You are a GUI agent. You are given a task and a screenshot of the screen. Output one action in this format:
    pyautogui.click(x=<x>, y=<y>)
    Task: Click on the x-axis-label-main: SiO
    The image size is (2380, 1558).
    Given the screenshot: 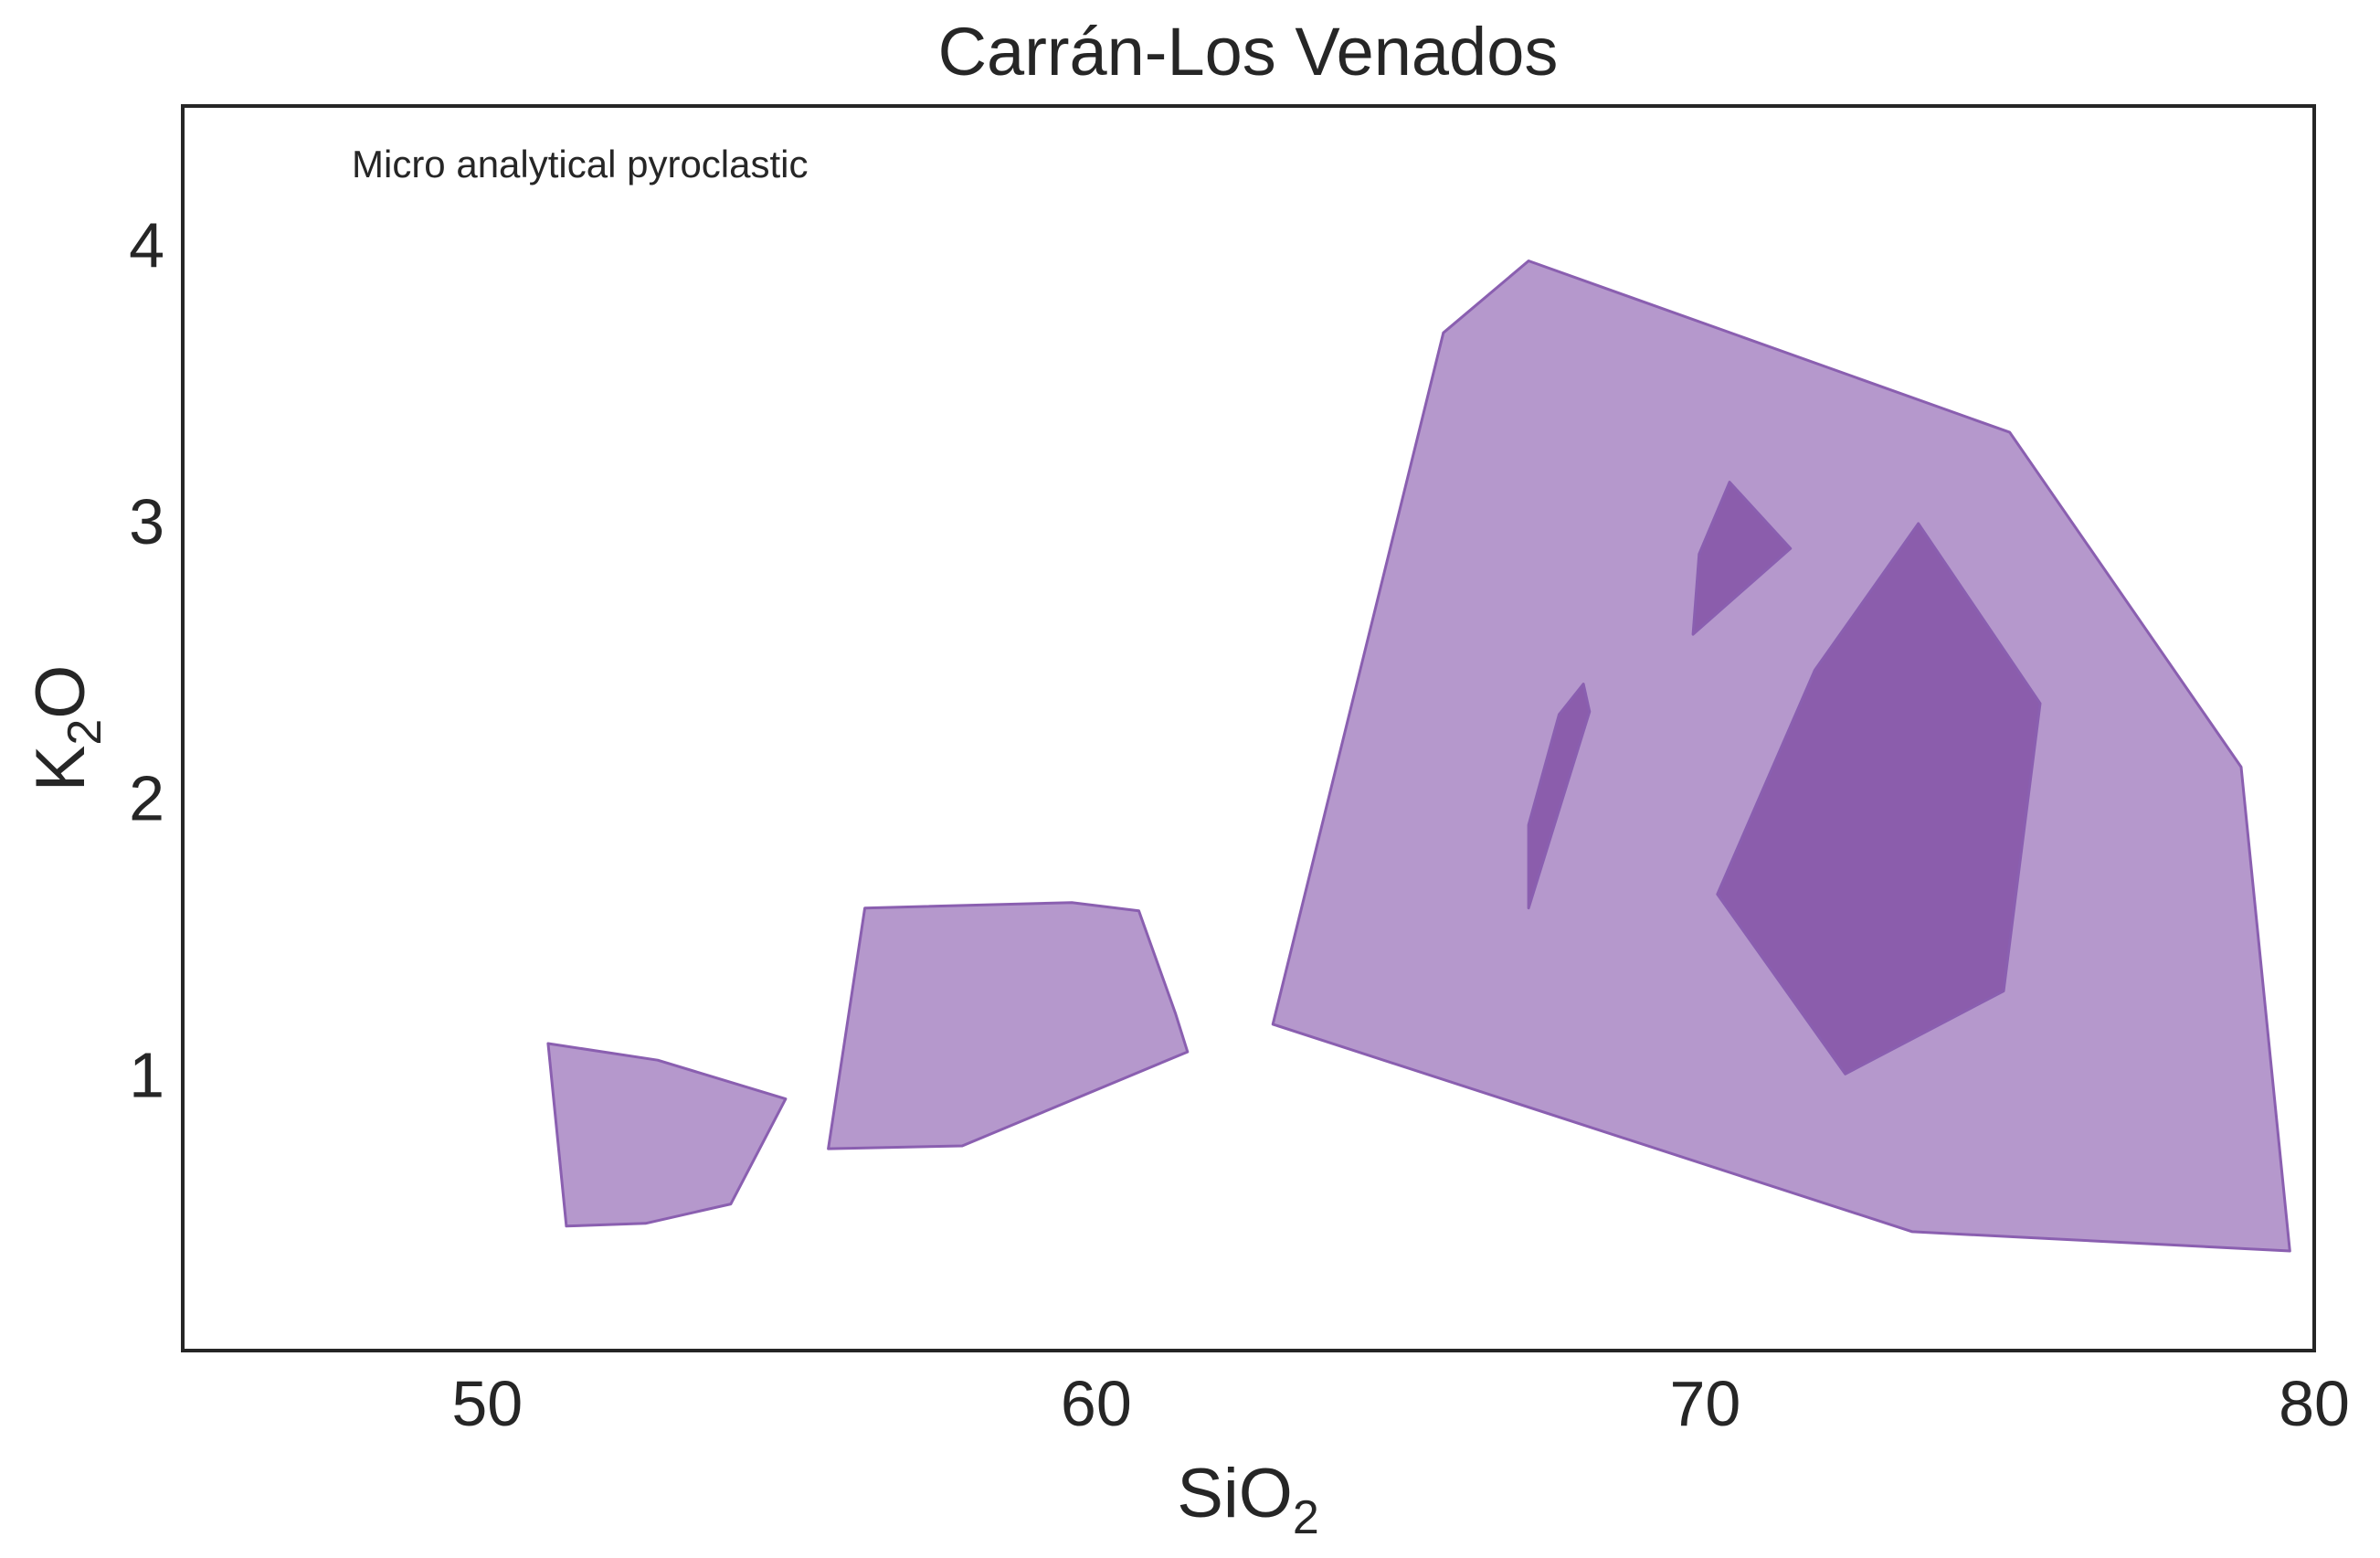 What is the action you would take?
    pyautogui.click(x=1235, y=1494)
    